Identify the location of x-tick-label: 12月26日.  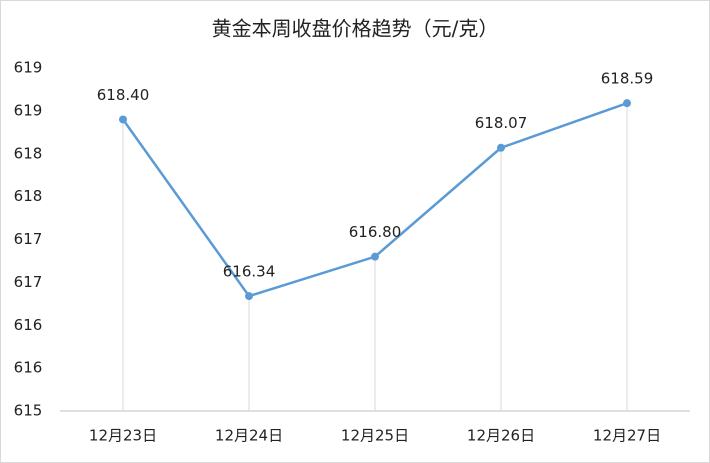
(501, 436).